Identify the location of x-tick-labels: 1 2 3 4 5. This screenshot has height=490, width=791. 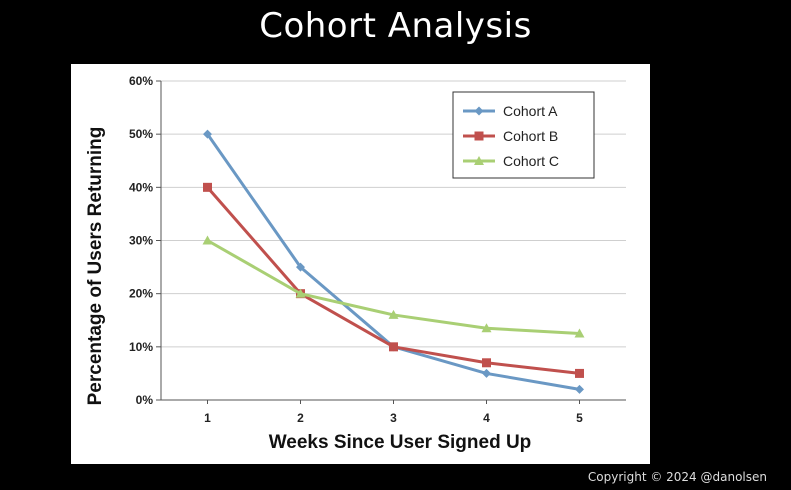
(393, 418).